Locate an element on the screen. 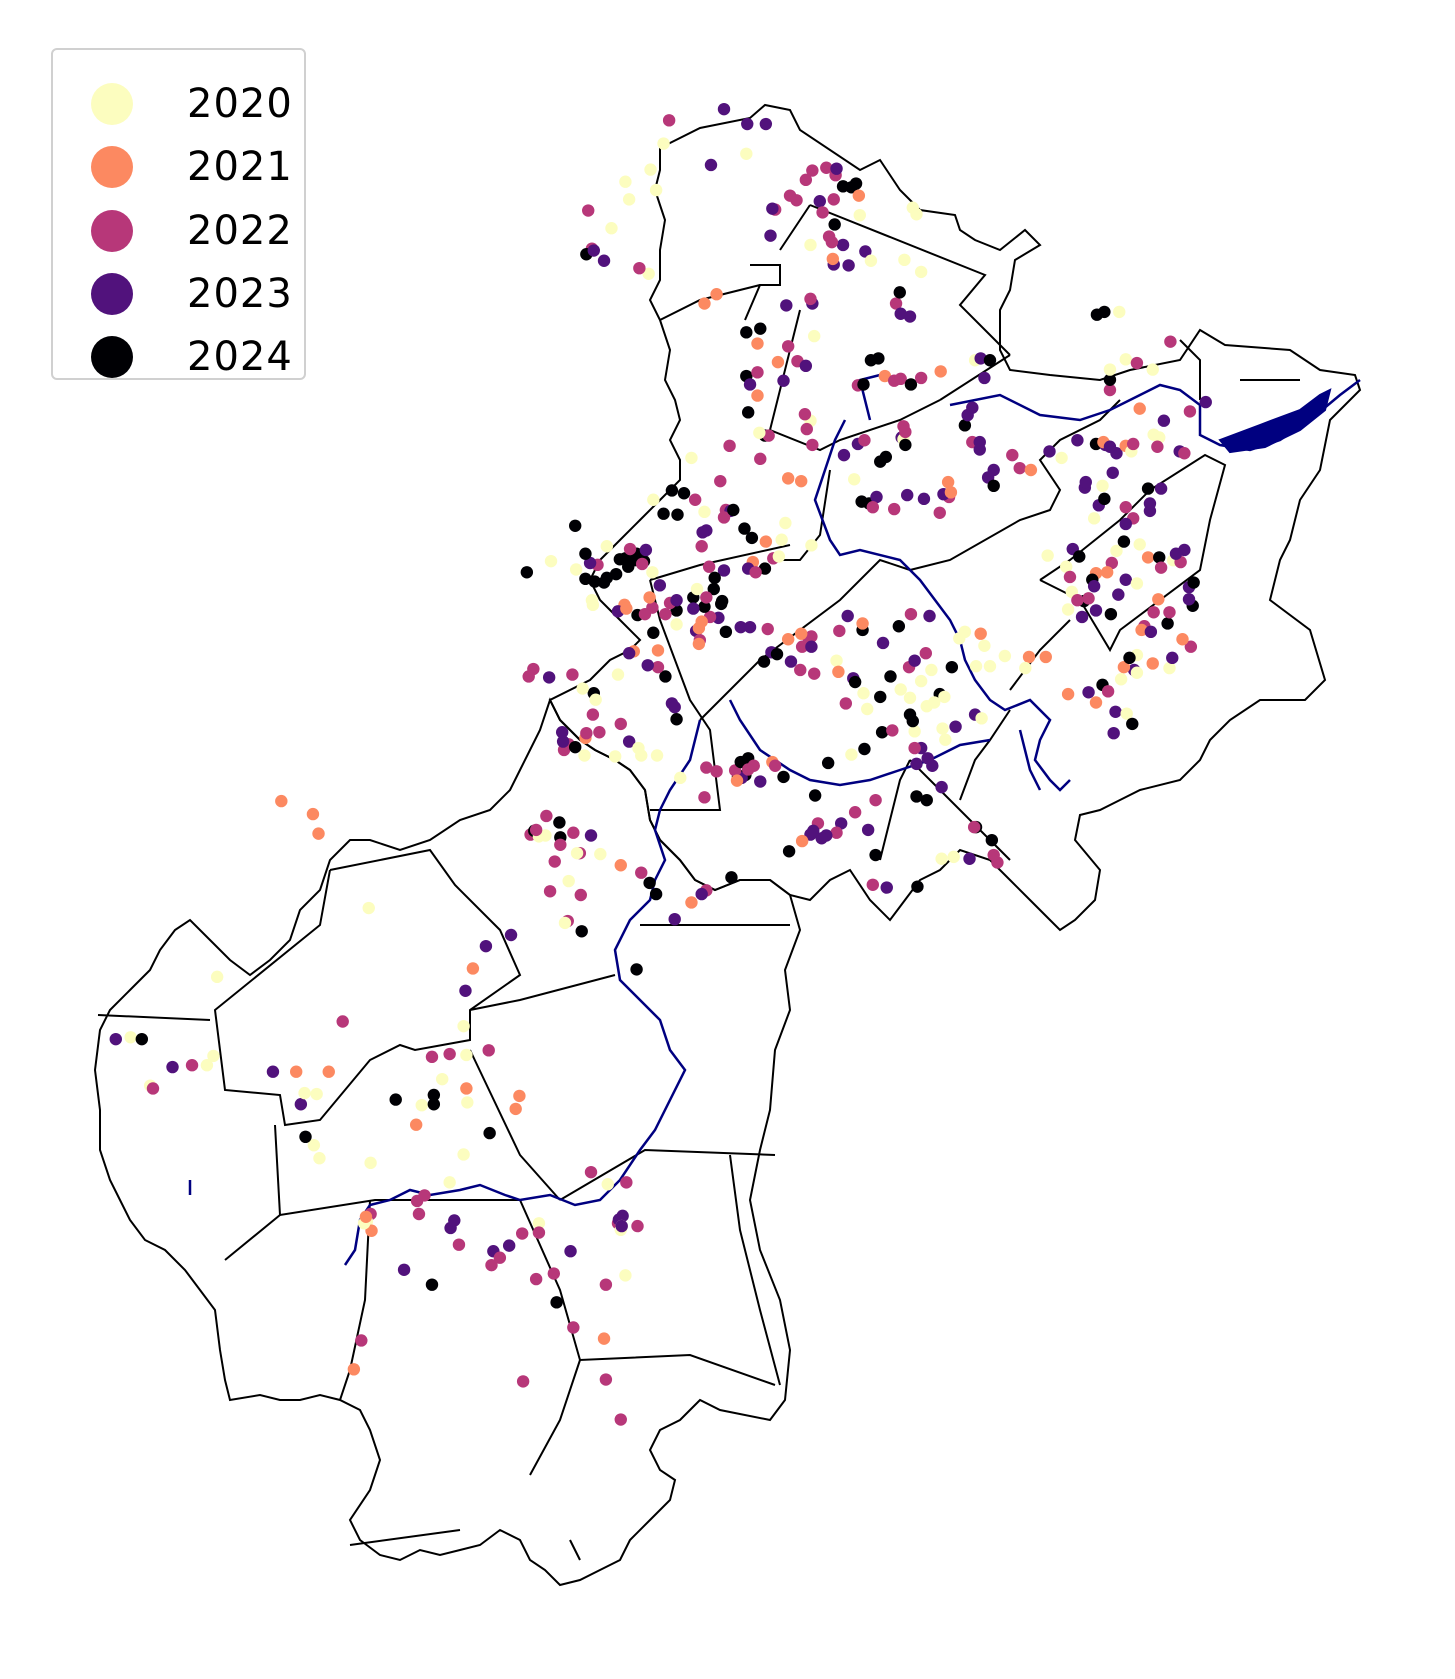 Image resolution: width=1455 pixels, height=1679 pixels. legend: 2020 2021 2022 2023 2024 is located at coordinates (178, 214).